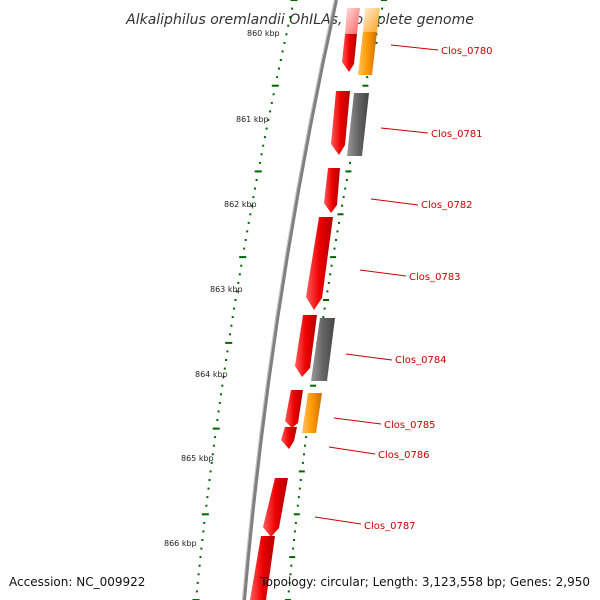  I want to click on tick-label-864: 864 kbp, so click(211, 374).